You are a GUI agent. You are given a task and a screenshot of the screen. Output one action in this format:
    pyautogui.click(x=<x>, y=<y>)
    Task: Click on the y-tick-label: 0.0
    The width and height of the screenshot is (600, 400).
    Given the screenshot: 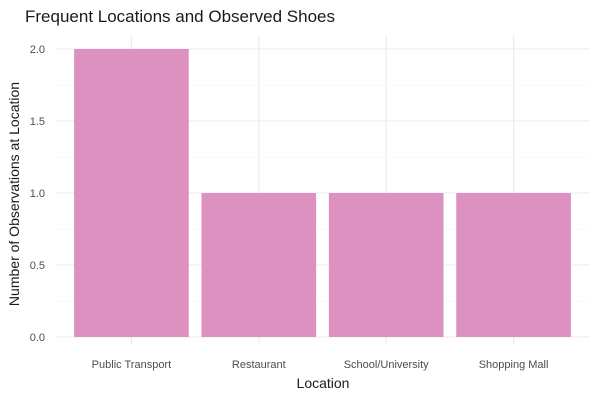 What is the action you would take?
    pyautogui.click(x=37, y=338)
    